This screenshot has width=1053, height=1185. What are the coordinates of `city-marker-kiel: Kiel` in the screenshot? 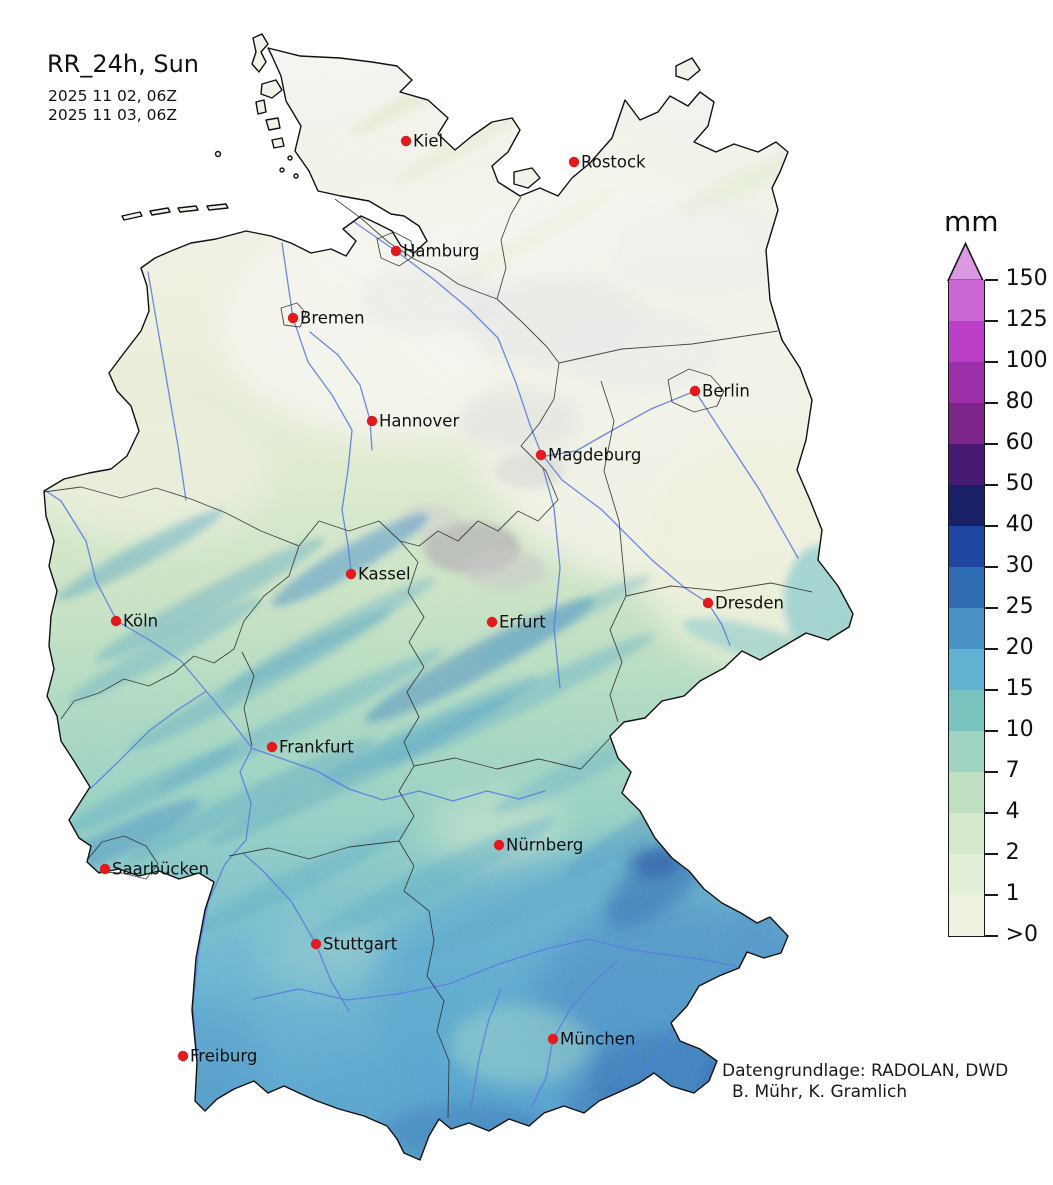 It's located at (421, 141).